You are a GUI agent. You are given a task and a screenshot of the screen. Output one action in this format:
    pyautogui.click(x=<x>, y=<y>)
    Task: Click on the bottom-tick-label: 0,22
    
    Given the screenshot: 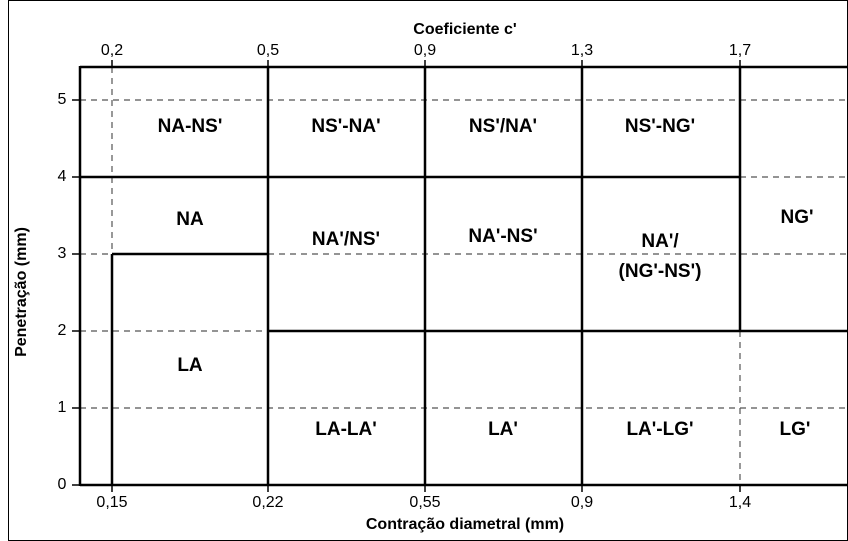 What is the action you would take?
    pyautogui.click(x=267, y=502)
    